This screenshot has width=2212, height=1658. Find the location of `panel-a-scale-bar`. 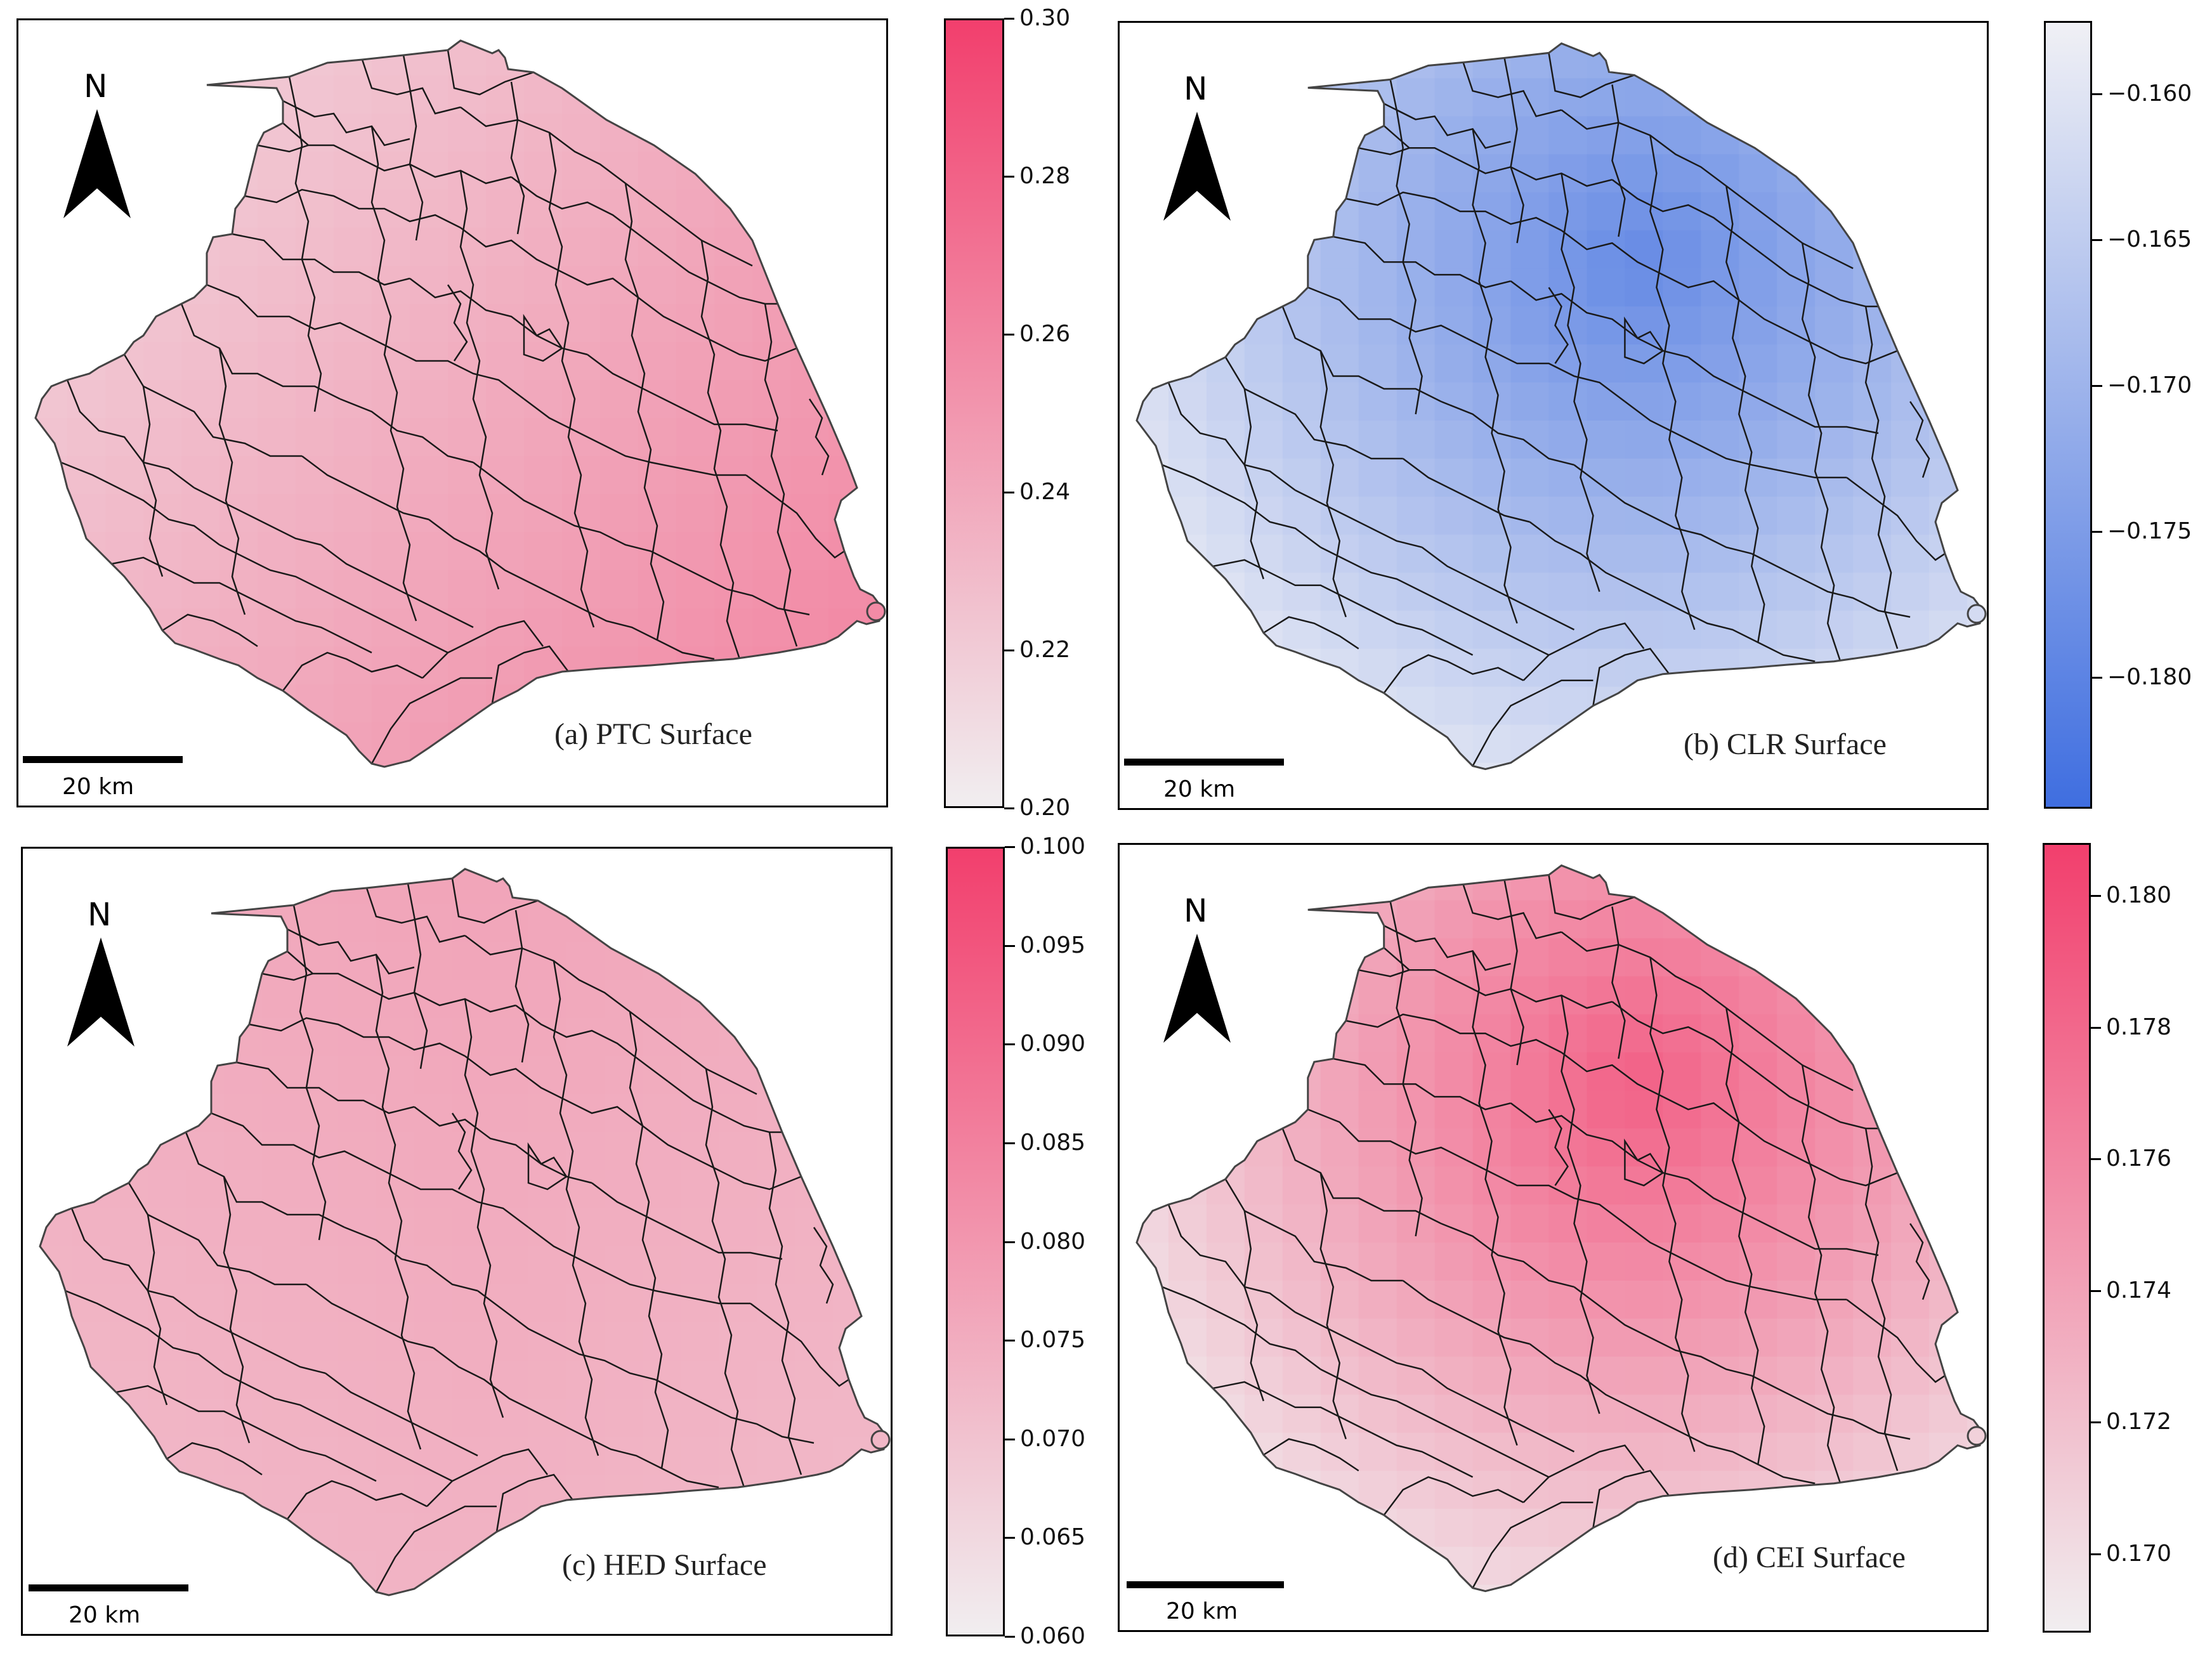

panel-a-scale-bar is located at coordinates (103, 759).